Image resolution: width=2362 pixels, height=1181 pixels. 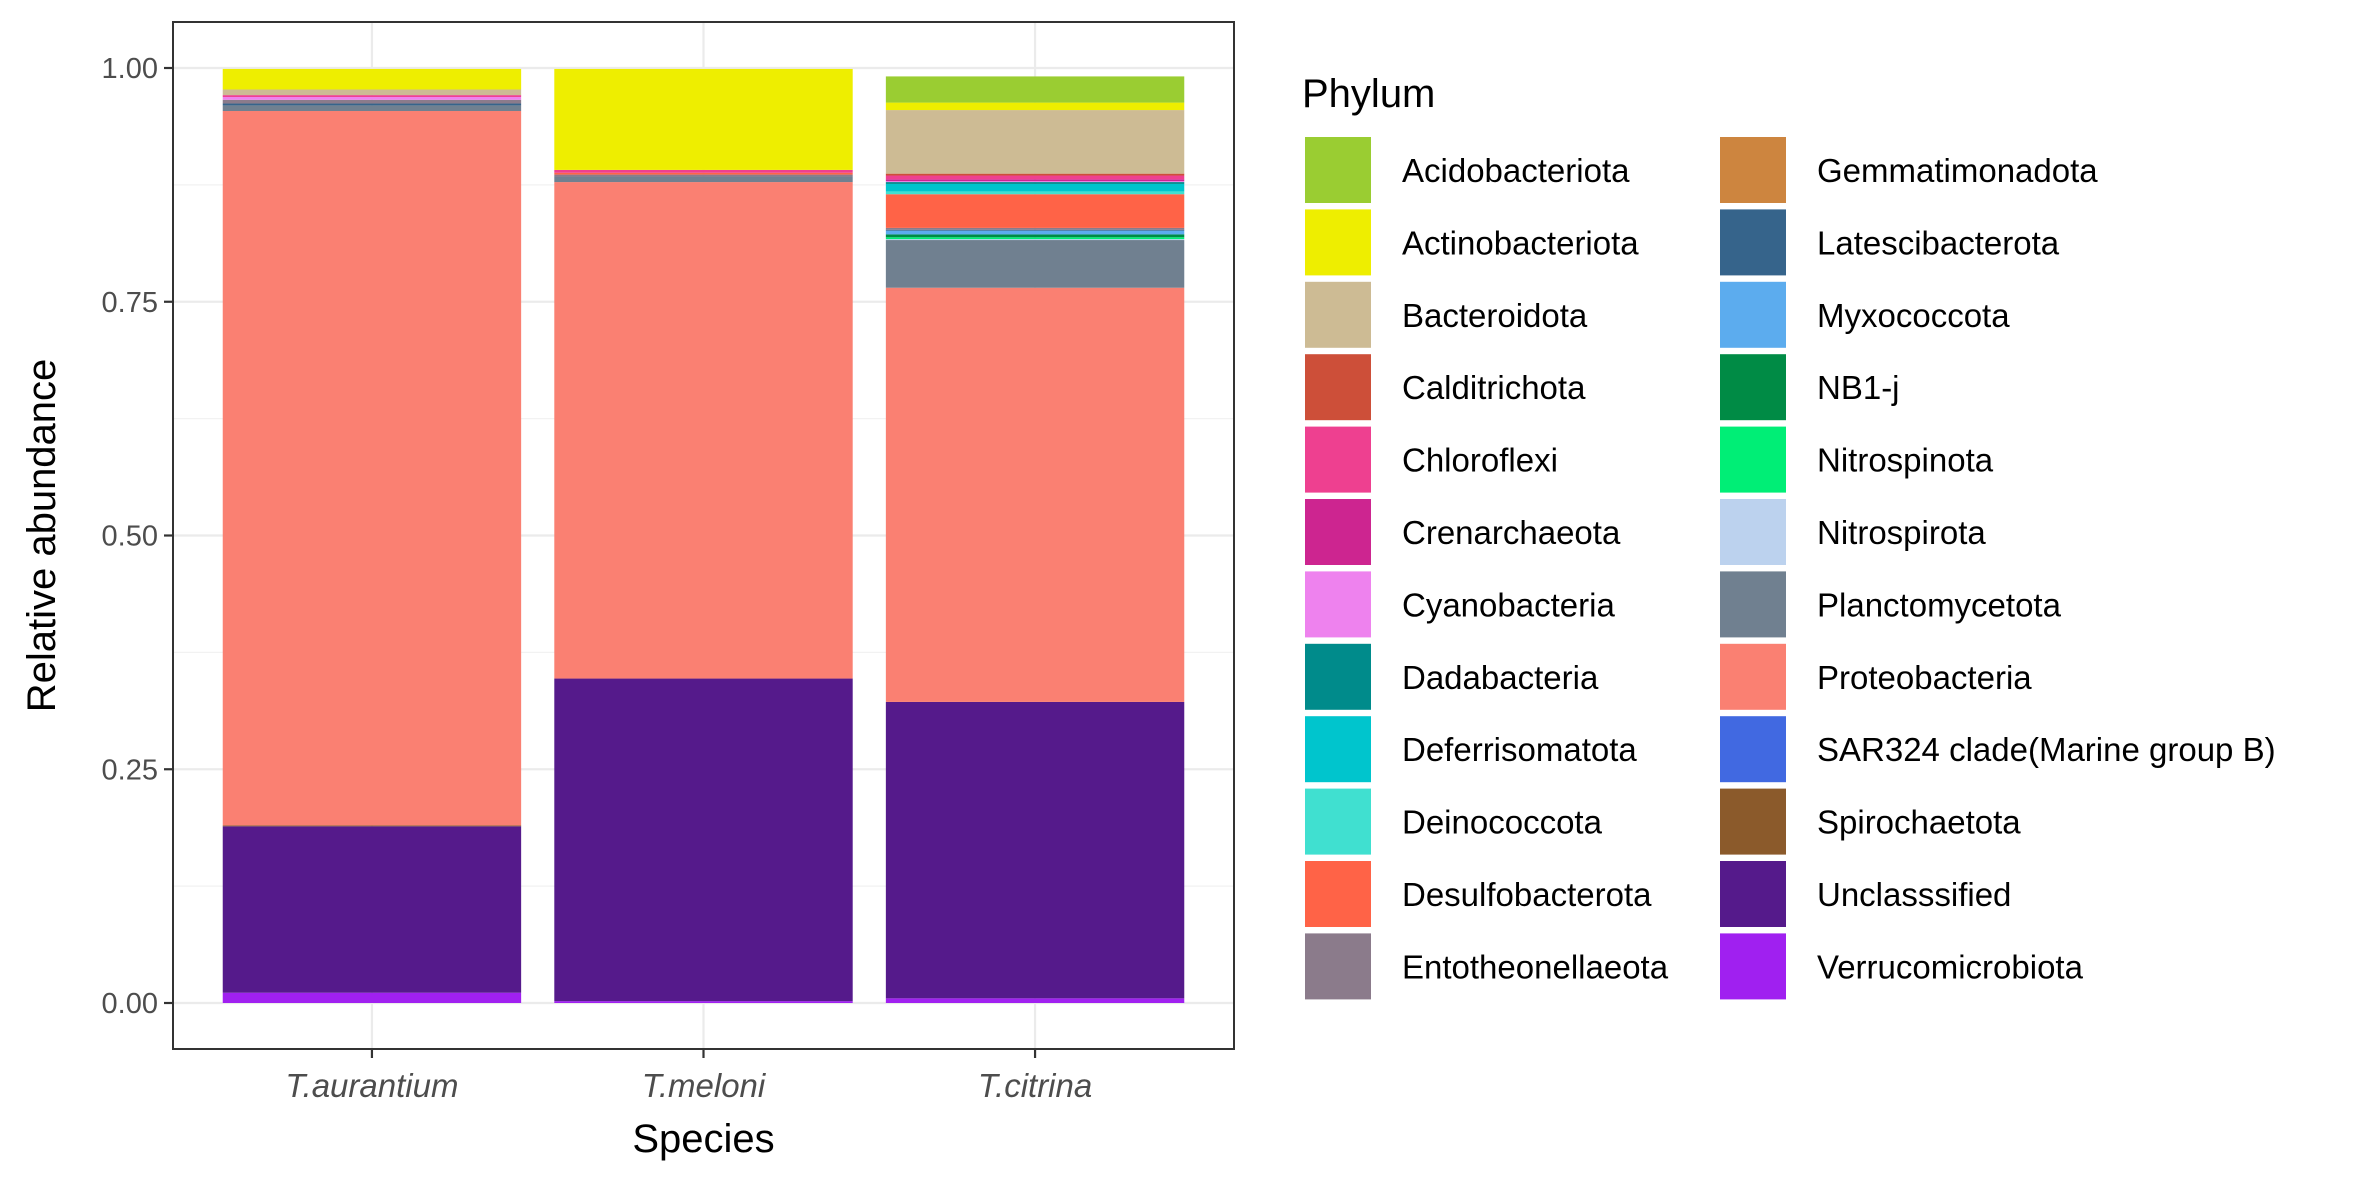 What do you see at coordinates (130, 770) in the screenshot?
I see `y-tick-label: 0.25` at bounding box center [130, 770].